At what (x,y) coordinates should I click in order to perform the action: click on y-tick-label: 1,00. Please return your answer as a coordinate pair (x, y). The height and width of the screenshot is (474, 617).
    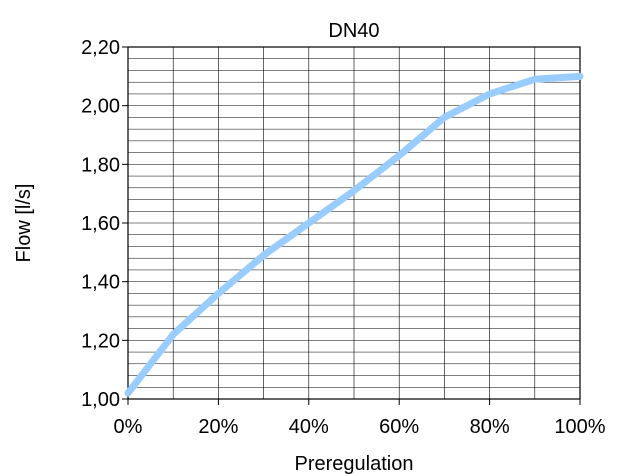
    Looking at the image, I should click on (100, 400).